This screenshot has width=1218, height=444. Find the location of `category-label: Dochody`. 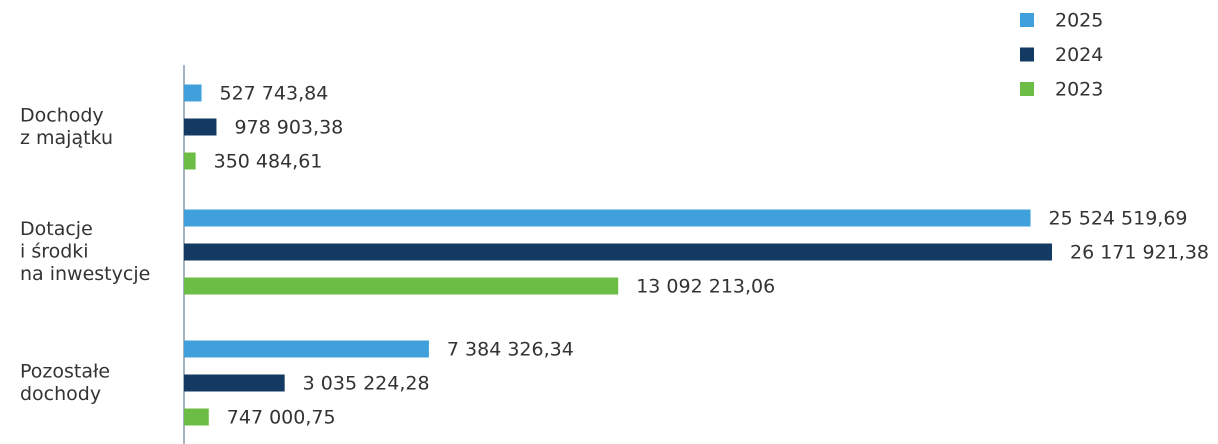

category-label: Dochody is located at coordinates (62, 115).